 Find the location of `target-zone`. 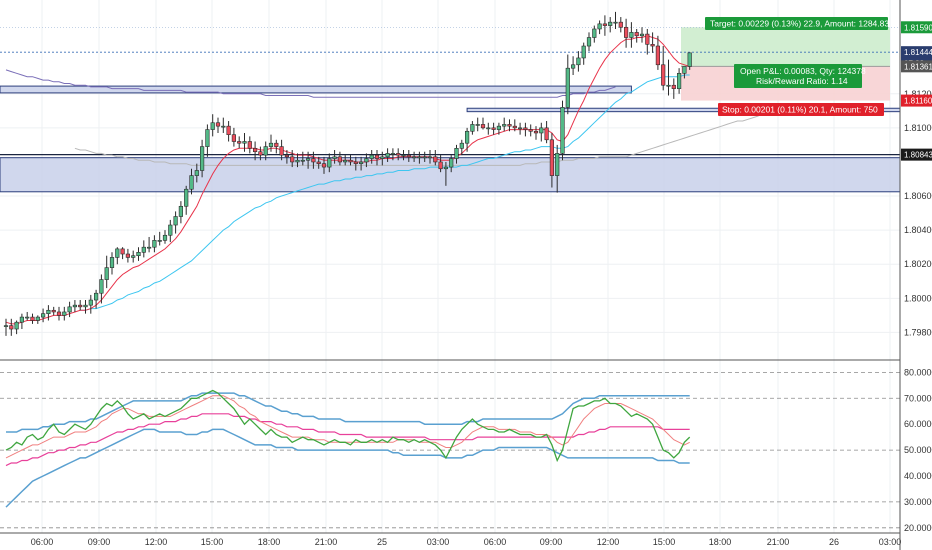

target-zone is located at coordinates (785, 47).